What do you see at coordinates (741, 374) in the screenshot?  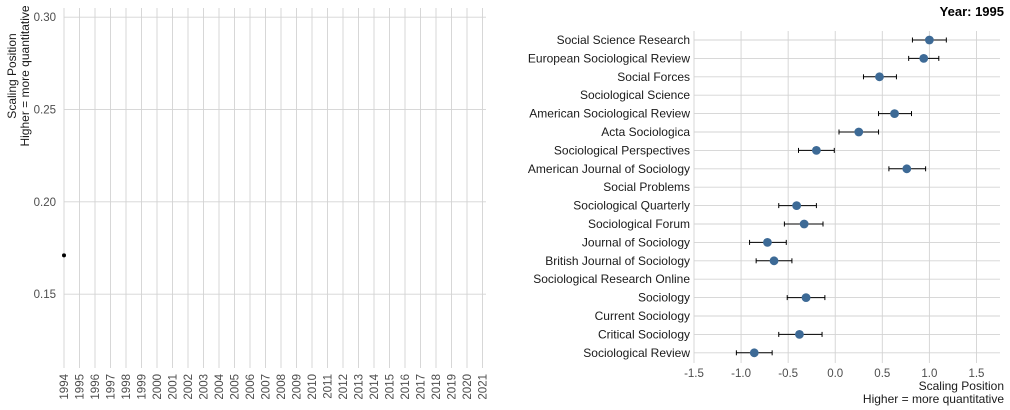 I see `scaling-x-tick-label: -1.0` at bounding box center [741, 374].